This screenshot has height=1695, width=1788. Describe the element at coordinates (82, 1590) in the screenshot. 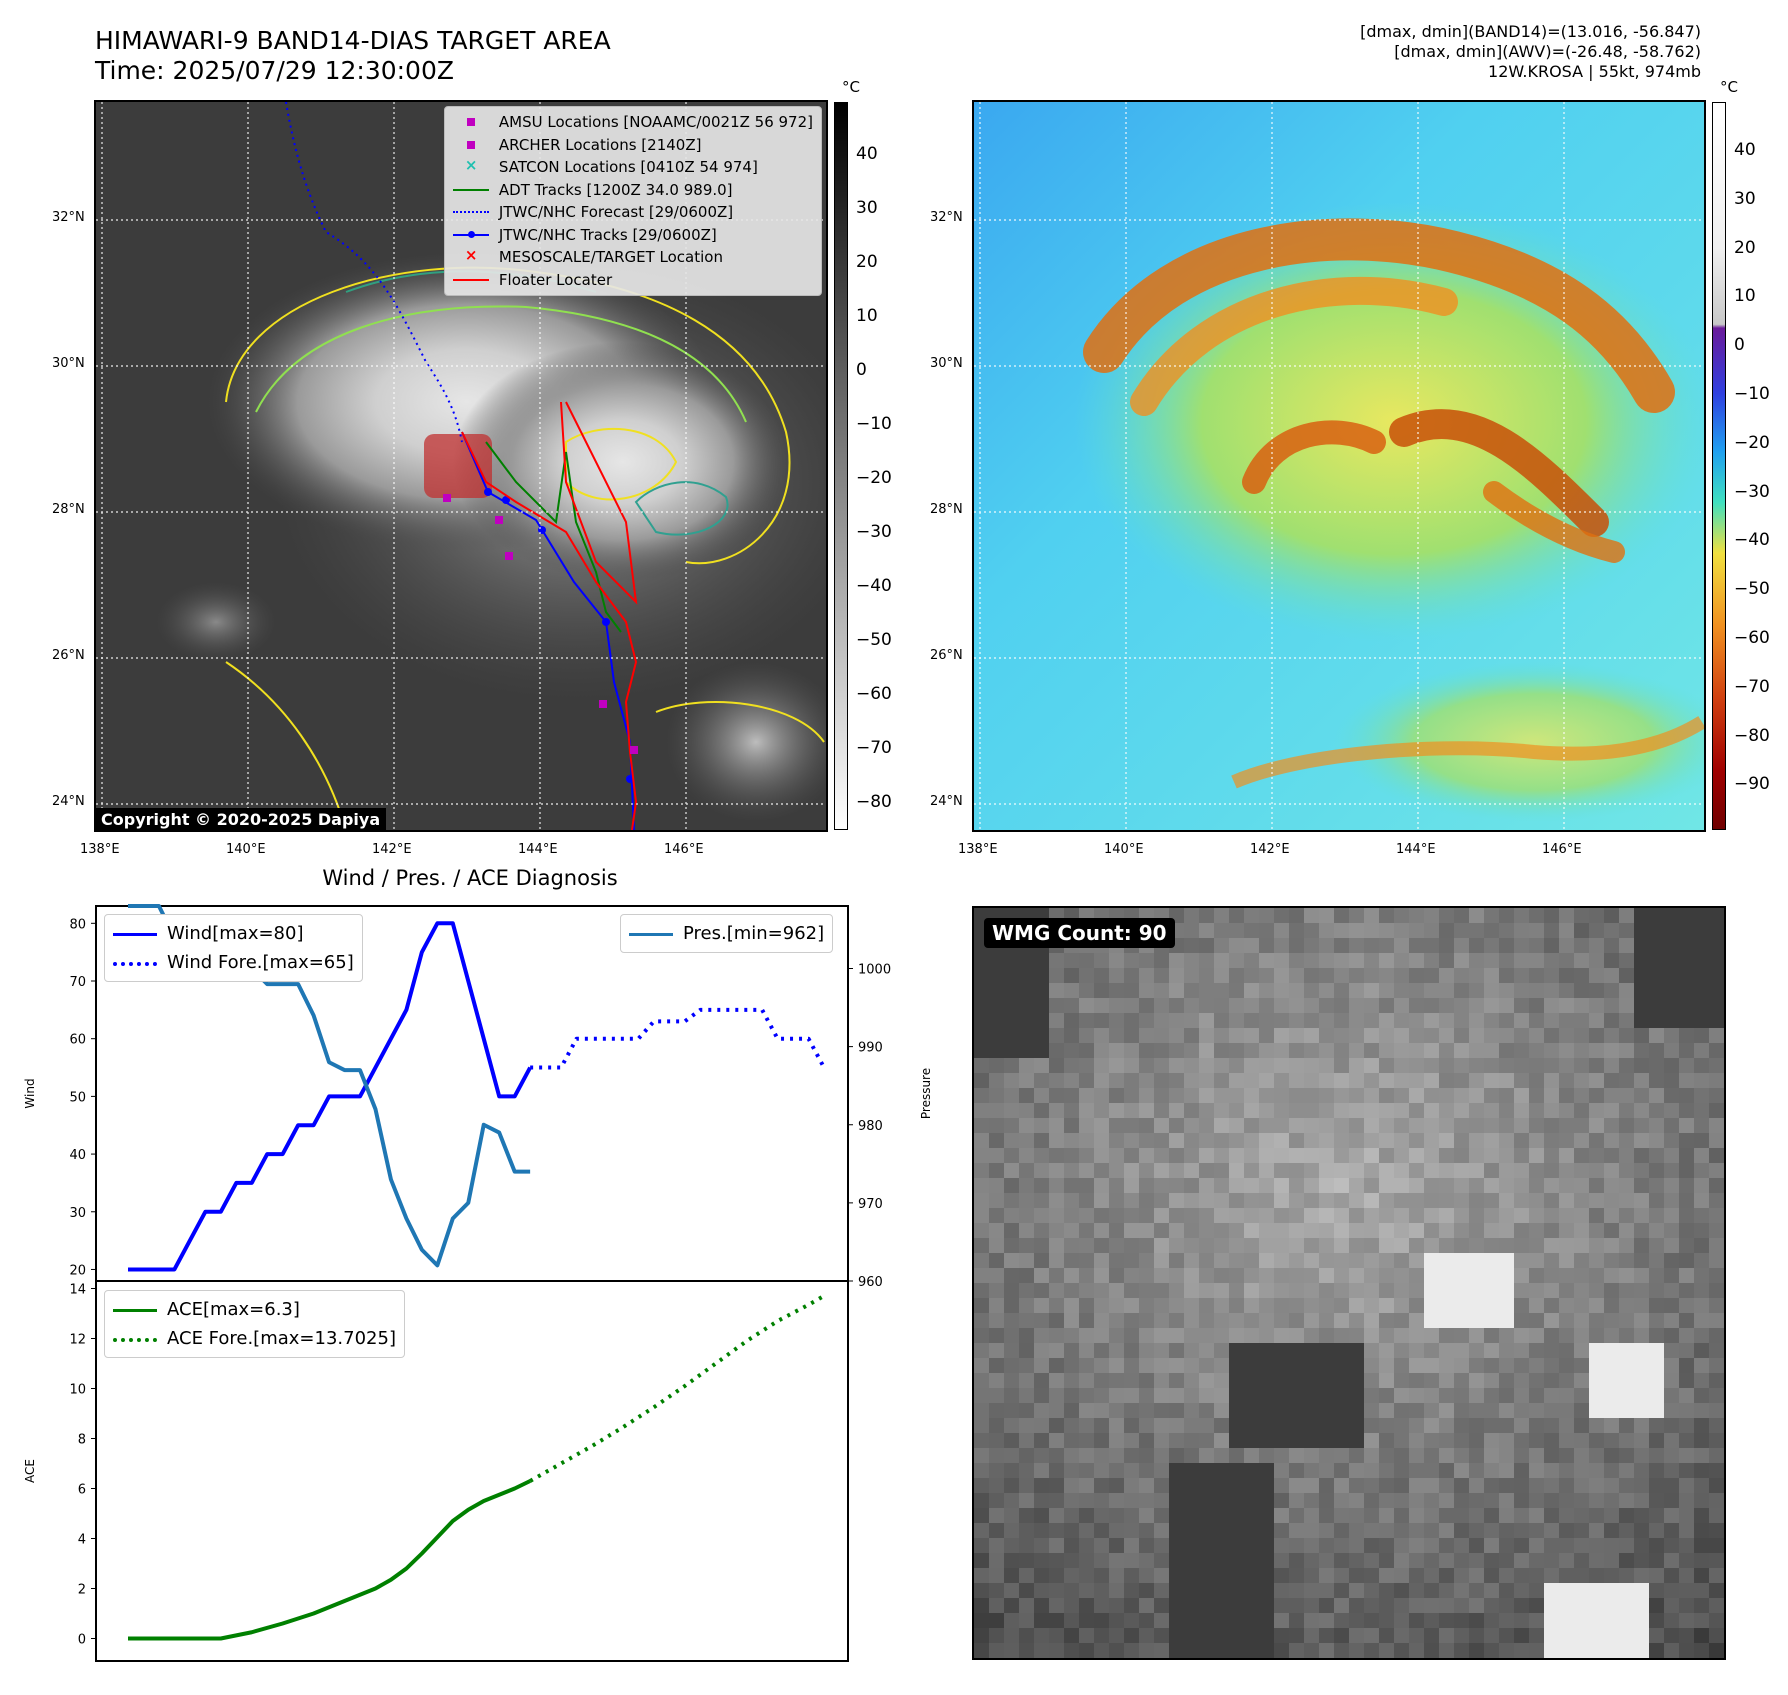

I see `ace-ytick-label: 2` at that location.